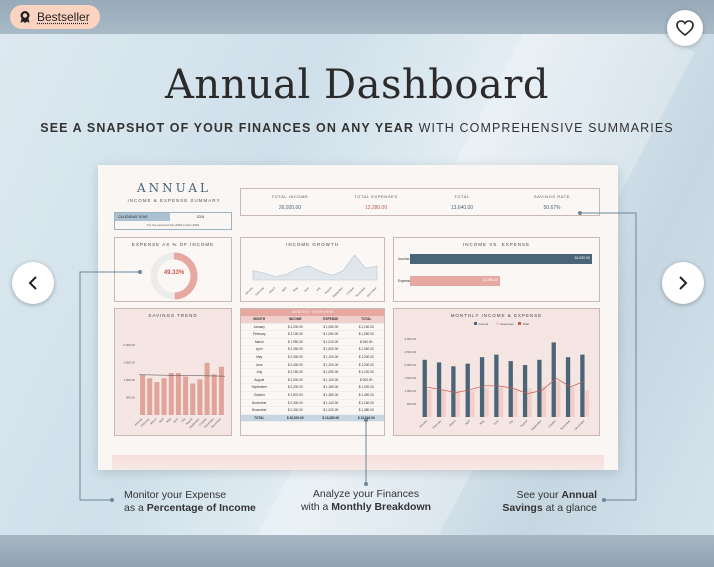  What do you see at coordinates (331, 356) in the screenshot?
I see `table-cell: $ 1,100.00` at bounding box center [331, 356].